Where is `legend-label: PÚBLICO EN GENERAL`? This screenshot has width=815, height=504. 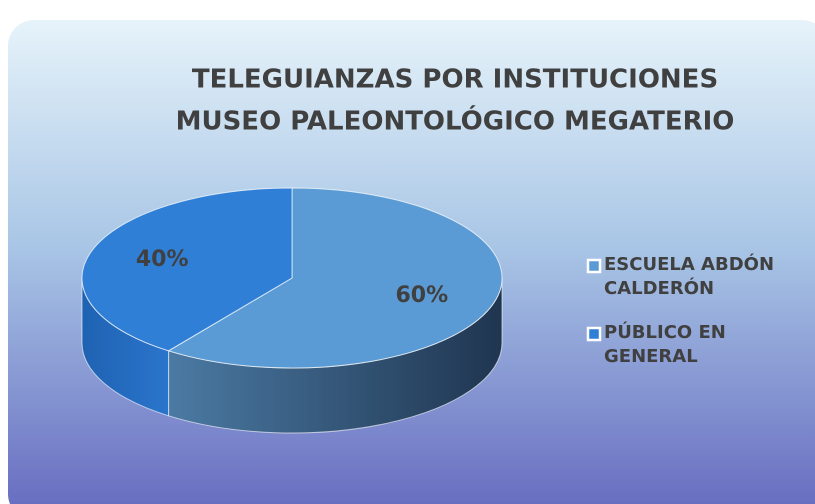
legend-label: PÚBLICO EN GENERAL is located at coordinates (665, 344).